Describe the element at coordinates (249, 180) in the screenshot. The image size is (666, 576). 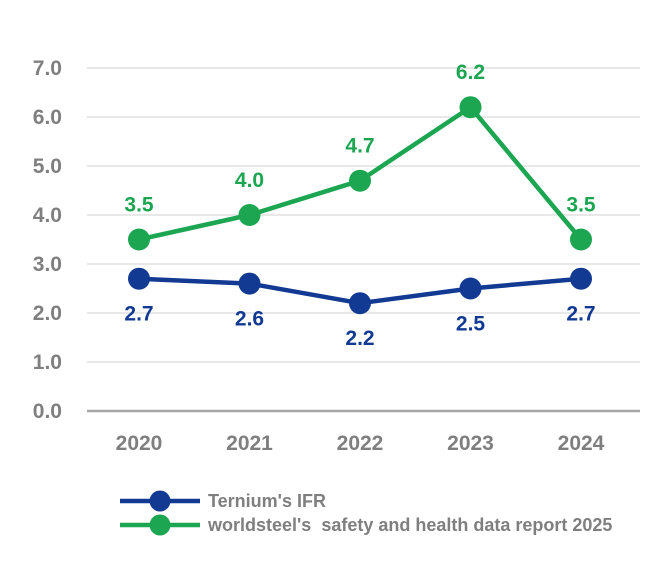
I see `data-label: 4.0` at that location.